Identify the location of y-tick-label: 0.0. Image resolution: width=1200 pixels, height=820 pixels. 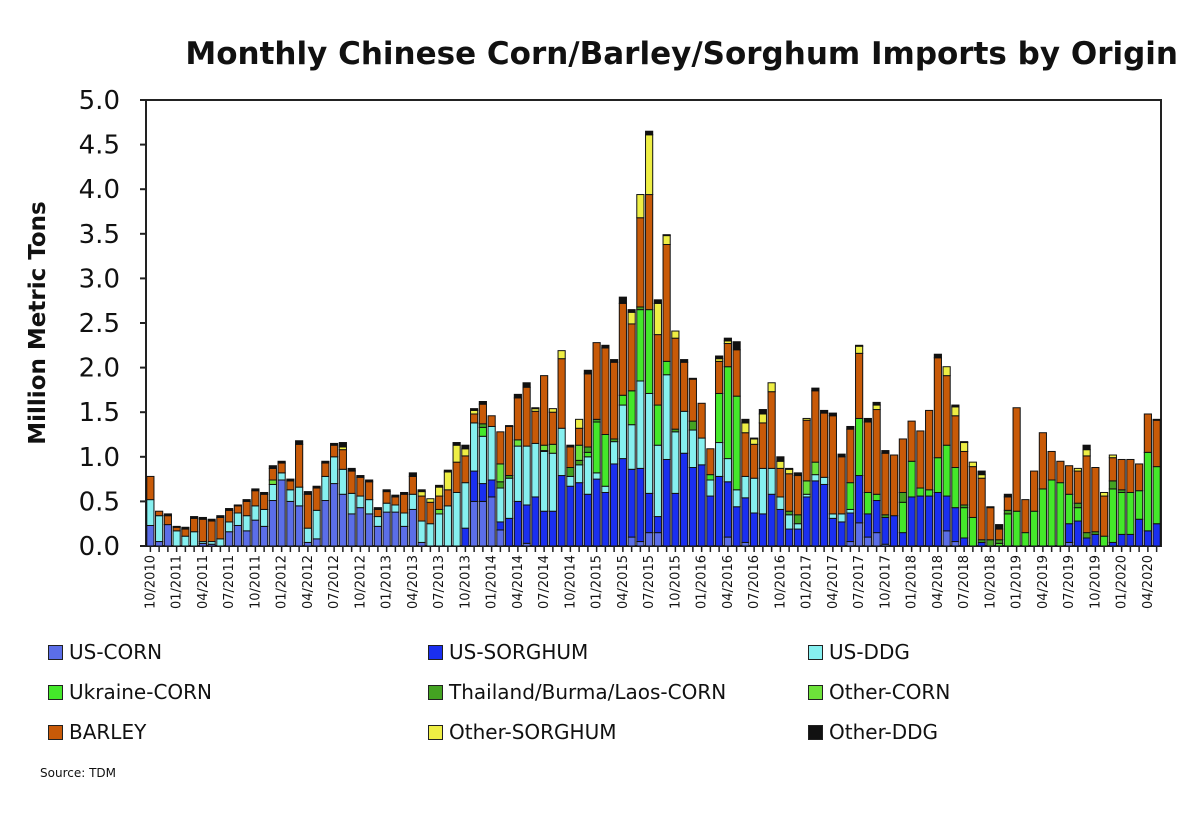
(99, 547).